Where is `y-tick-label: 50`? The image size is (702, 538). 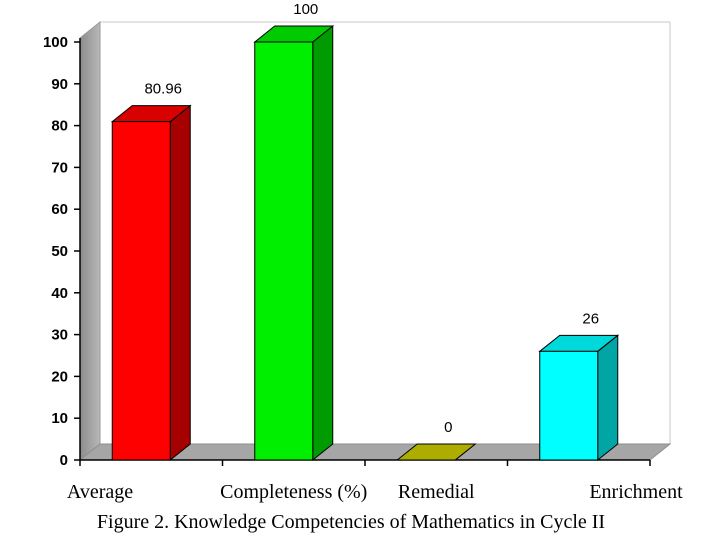 y-tick-label: 50 is located at coordinates (59, 251).